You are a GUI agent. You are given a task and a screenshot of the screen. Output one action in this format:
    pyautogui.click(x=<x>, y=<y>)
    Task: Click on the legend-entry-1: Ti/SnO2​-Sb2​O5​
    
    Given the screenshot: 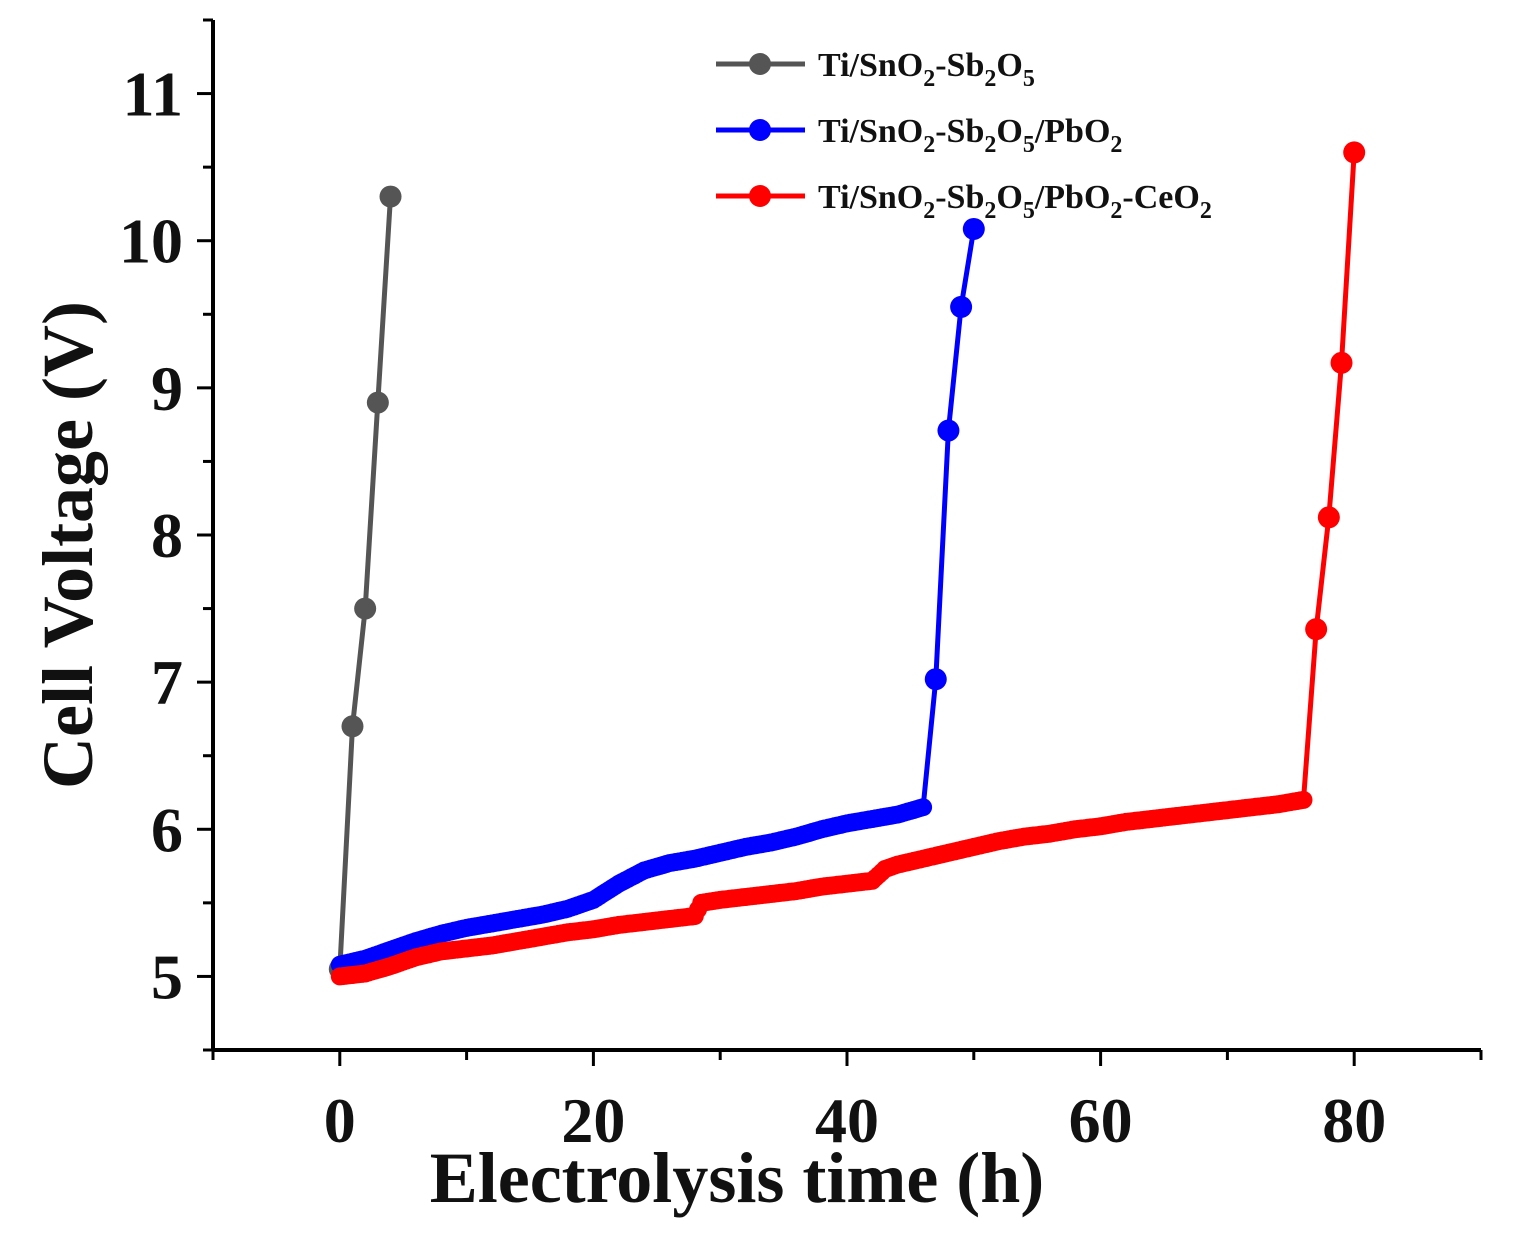 What is the action you would take?
    pyautogui.click(x=875, y=69)
    